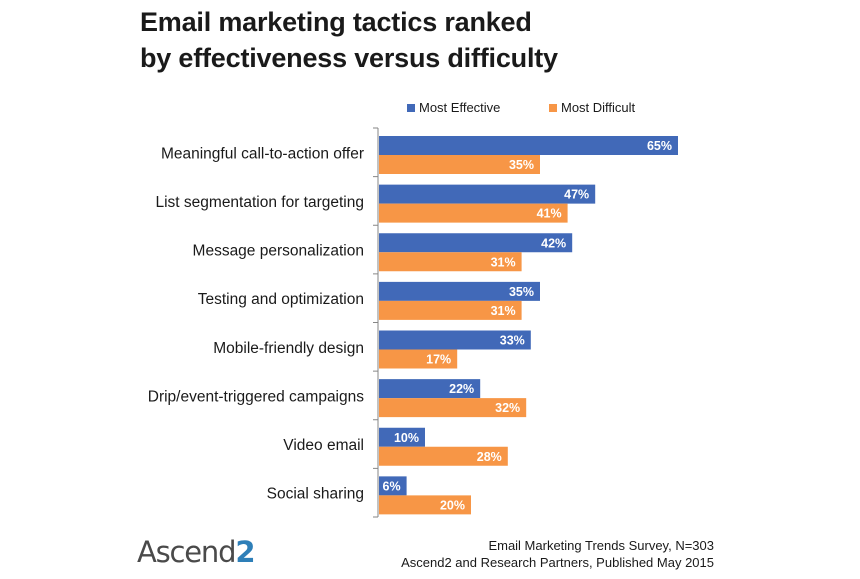 This screenshot has height=579, width=860. I want to click on category-label: Meaningful call-to-action offer, so click(262, 153).